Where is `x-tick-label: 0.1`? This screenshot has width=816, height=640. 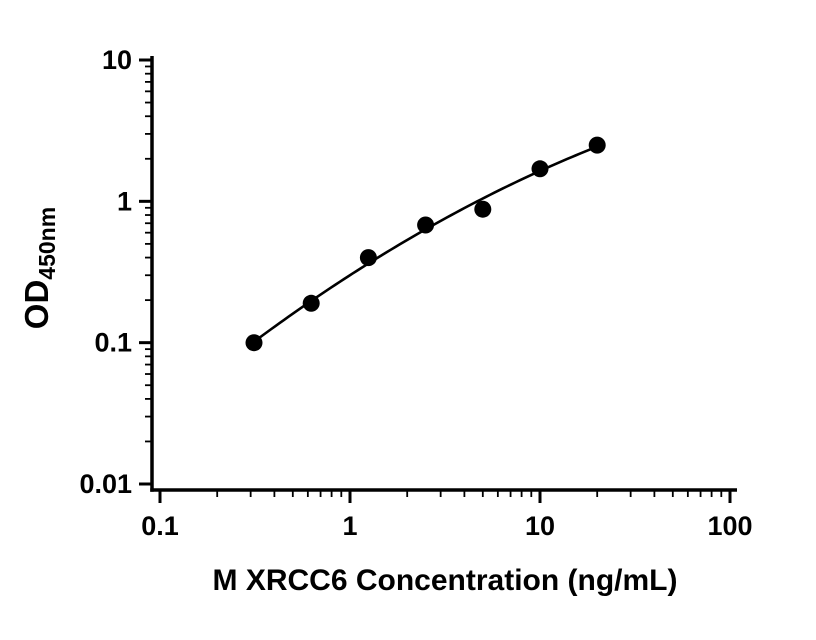 x-tick-label: 0.1 is located at coordinates (160, 526).